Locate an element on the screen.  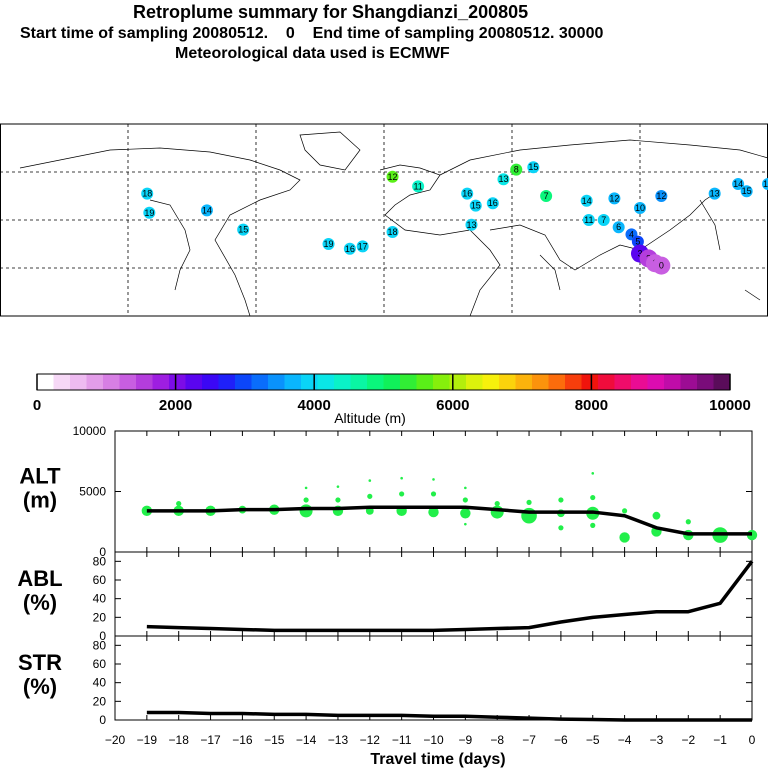
y-tick-label: 20 is located at coordinates (100, 617).